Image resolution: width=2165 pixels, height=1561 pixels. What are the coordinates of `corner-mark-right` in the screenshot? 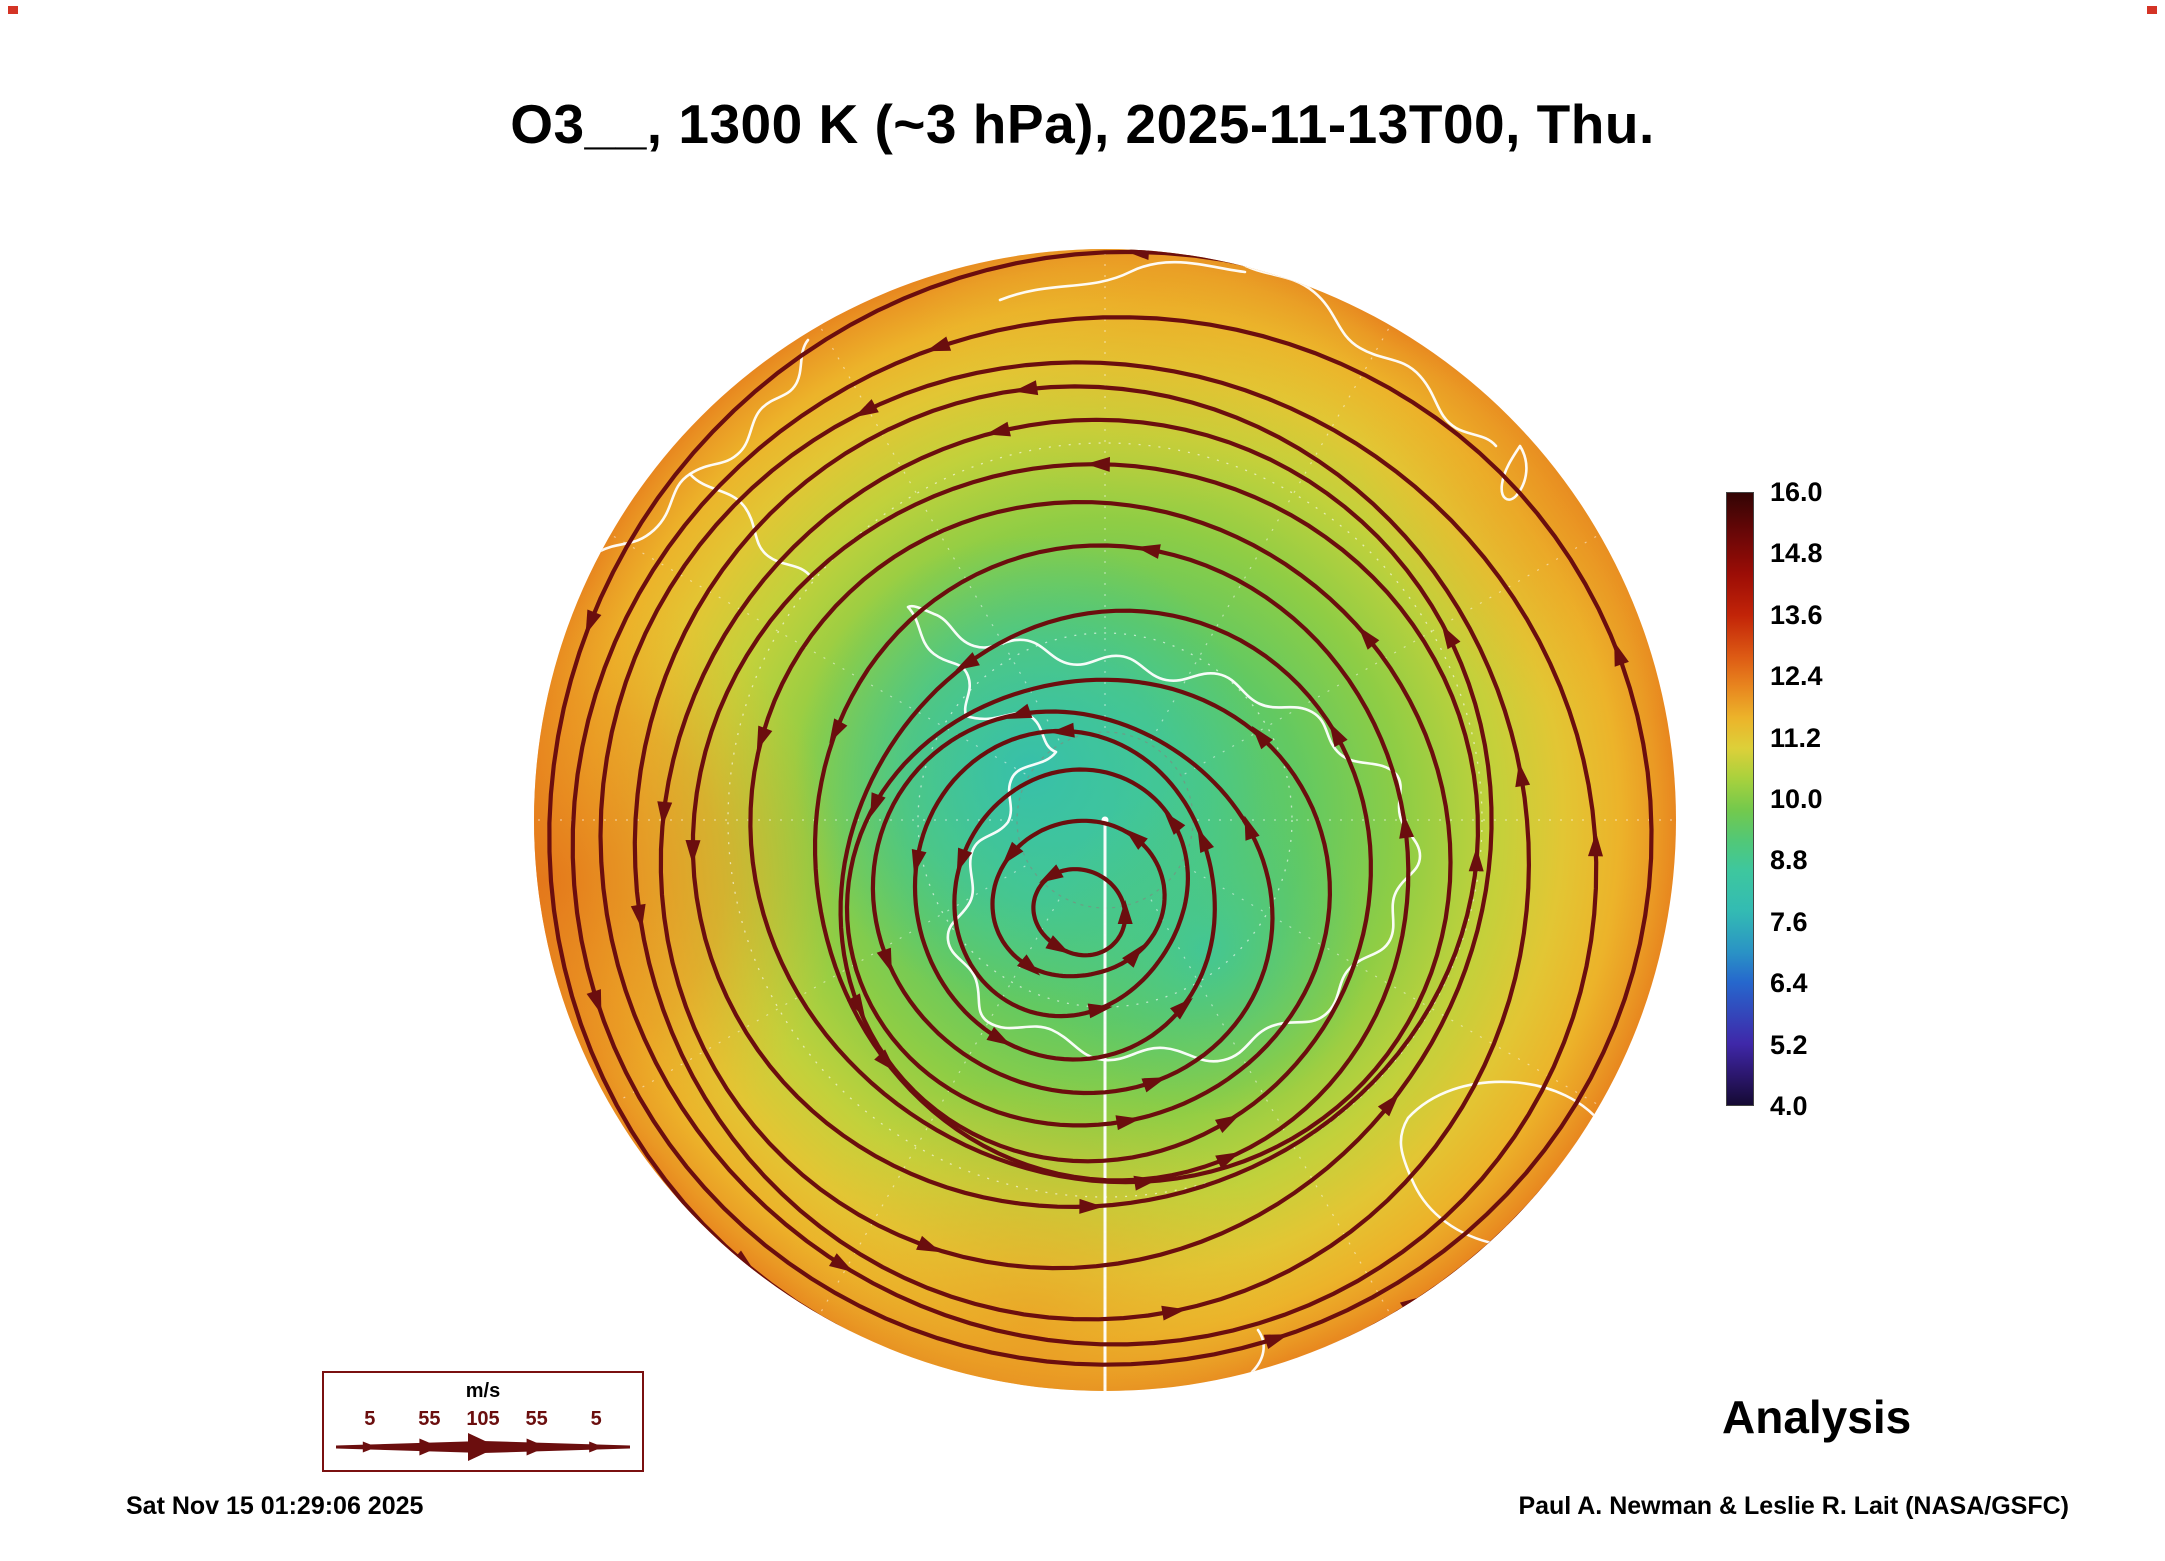 It's located at (2152, 10).